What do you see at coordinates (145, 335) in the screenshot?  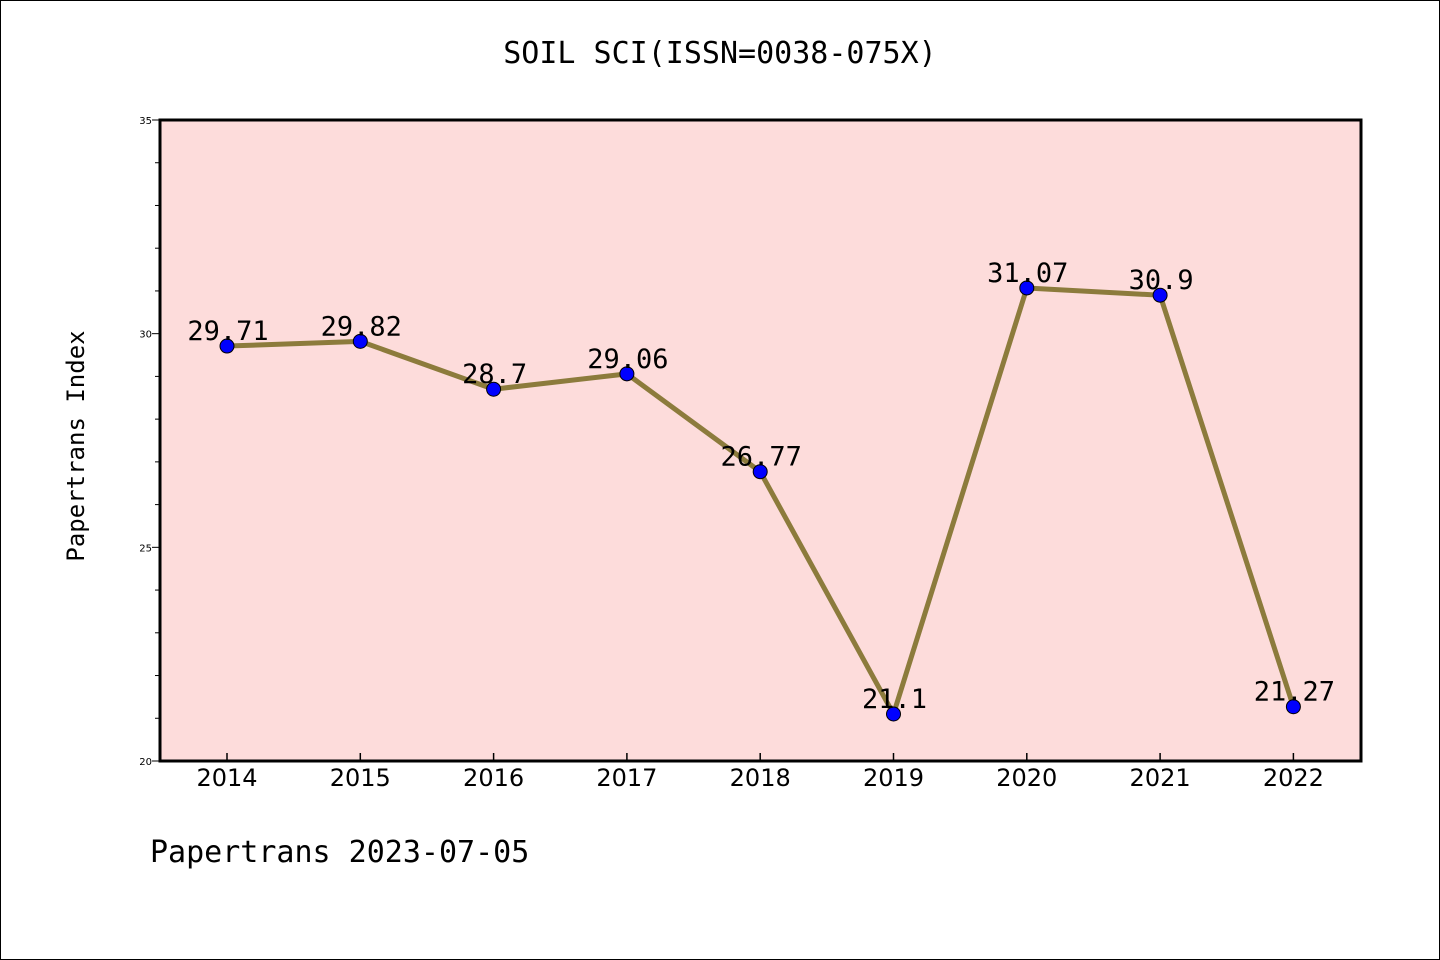 I see `y-tick-label: 30` at bounding box center [145, 335].